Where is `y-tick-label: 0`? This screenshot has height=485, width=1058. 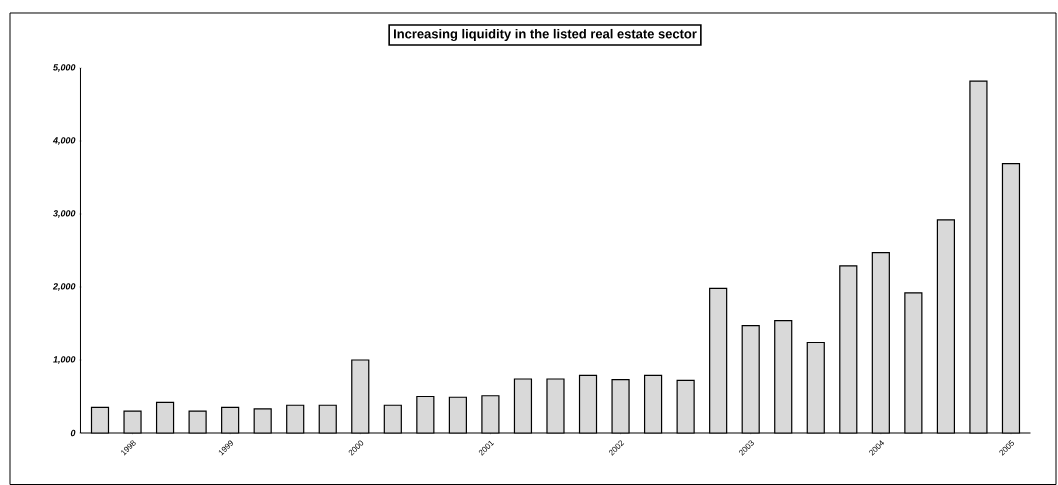
y-tick-label: 0 is located at coordinates (73, 433).